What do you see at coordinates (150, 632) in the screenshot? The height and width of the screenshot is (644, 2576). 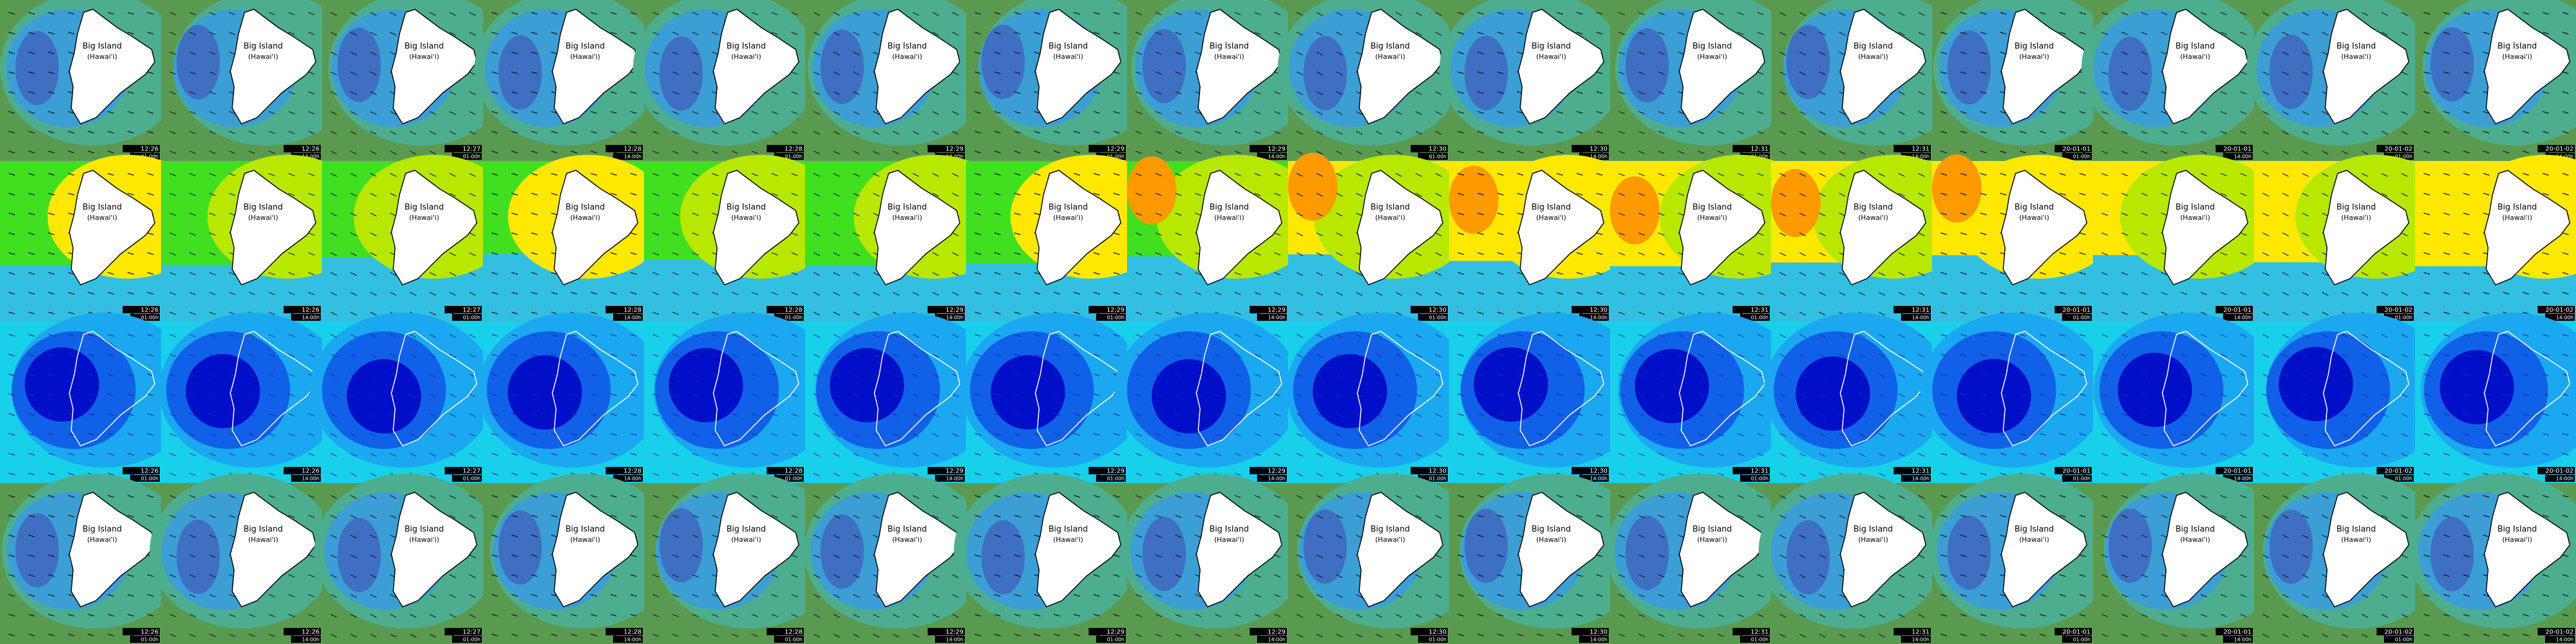 I see `time-label: 12:26` at bounding box center [150, 632].